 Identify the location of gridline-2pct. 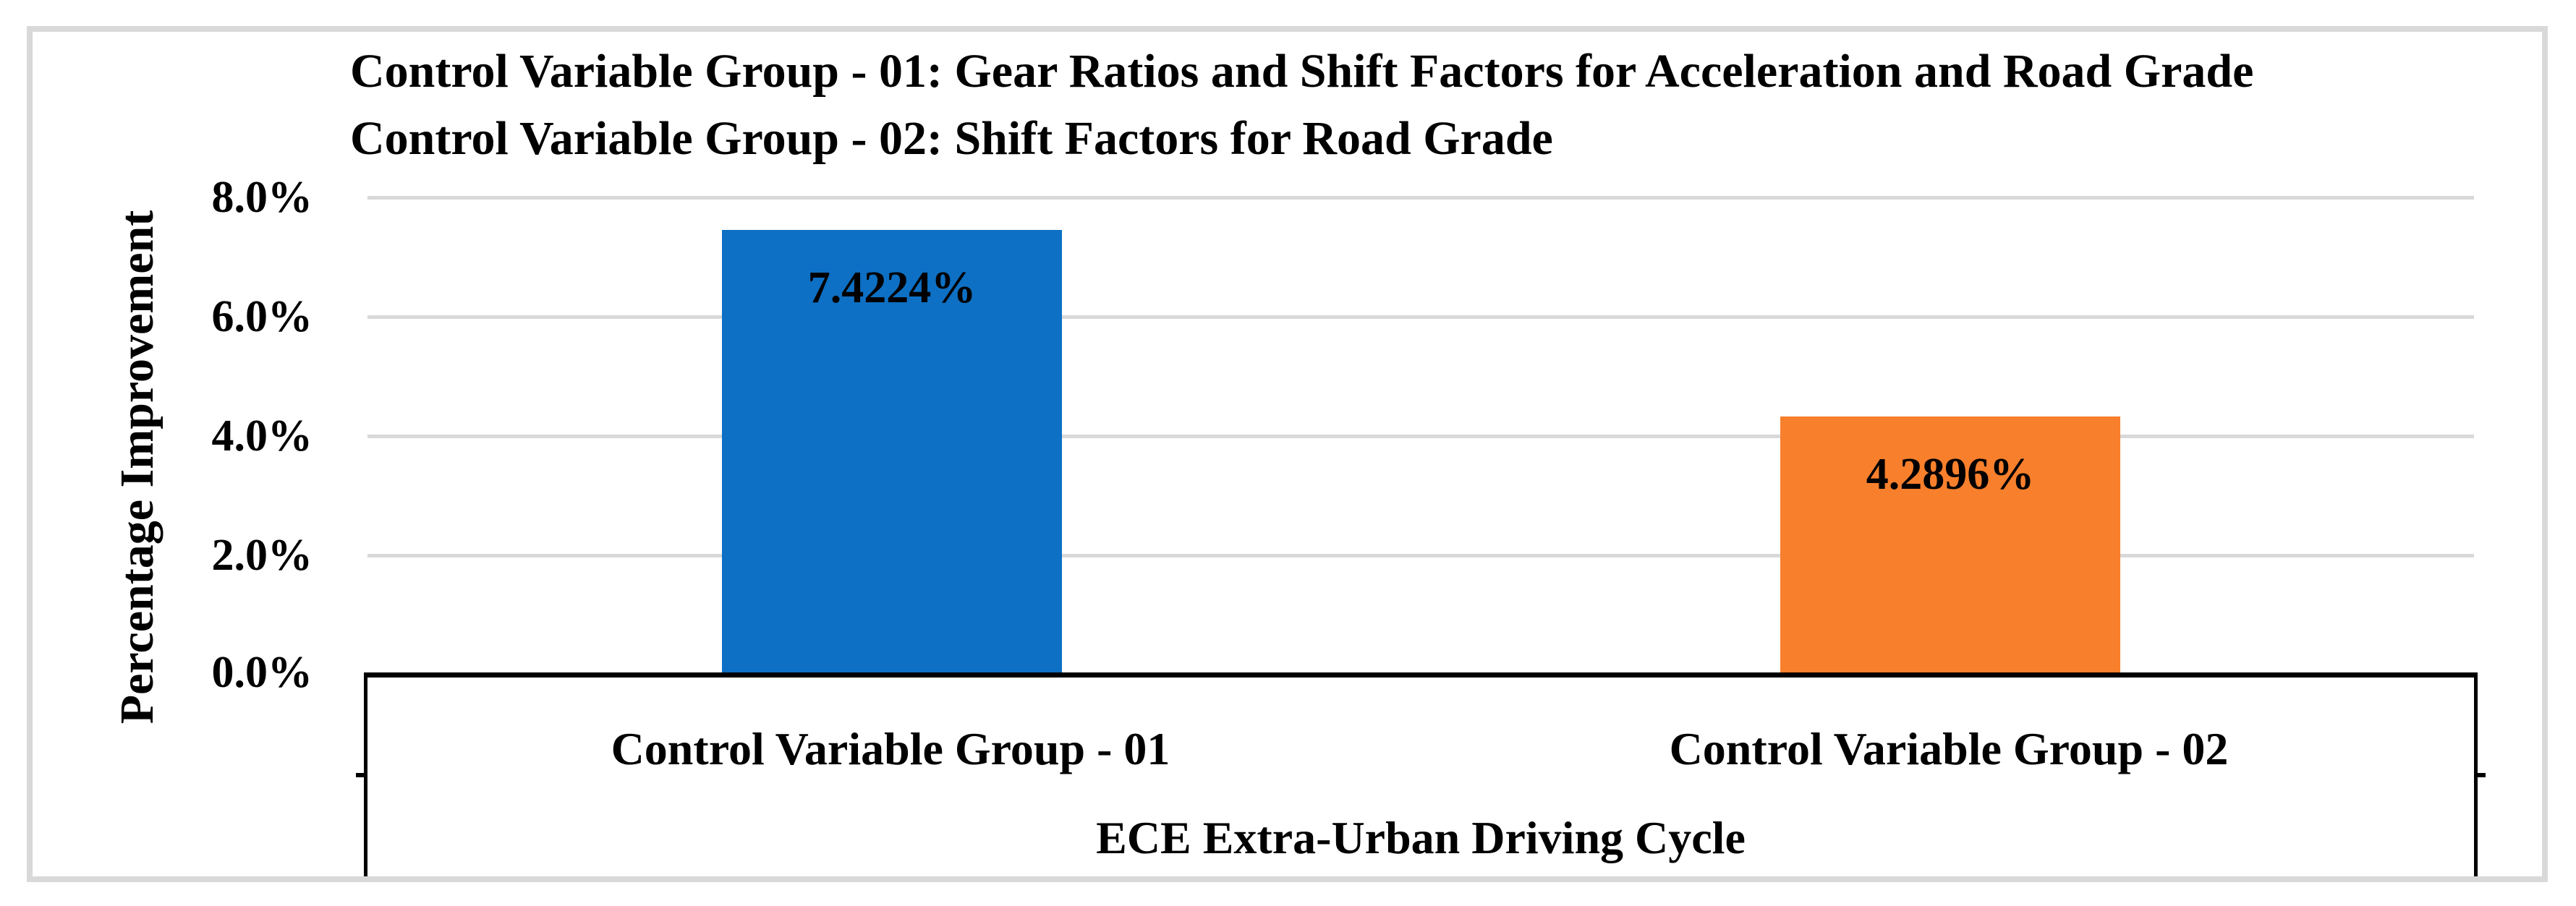
(1420, 555).